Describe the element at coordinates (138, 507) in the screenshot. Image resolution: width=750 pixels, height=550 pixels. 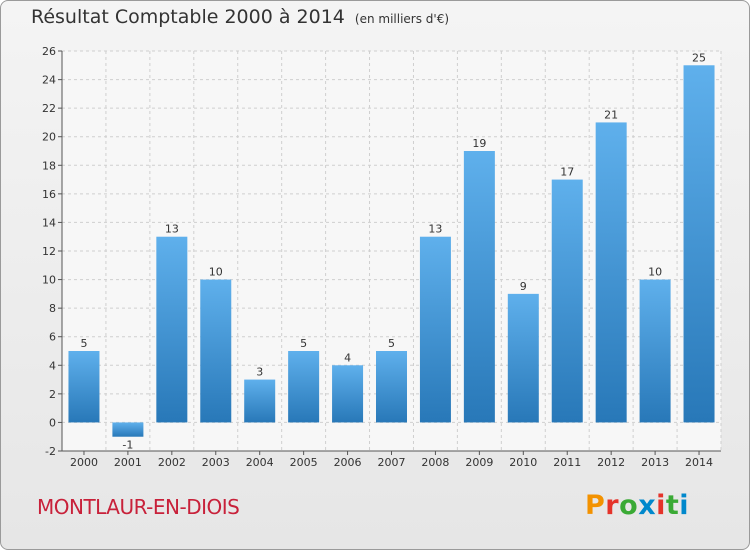
I see `commune-name: MONTLAUR-EN-DIOIS` at that location.